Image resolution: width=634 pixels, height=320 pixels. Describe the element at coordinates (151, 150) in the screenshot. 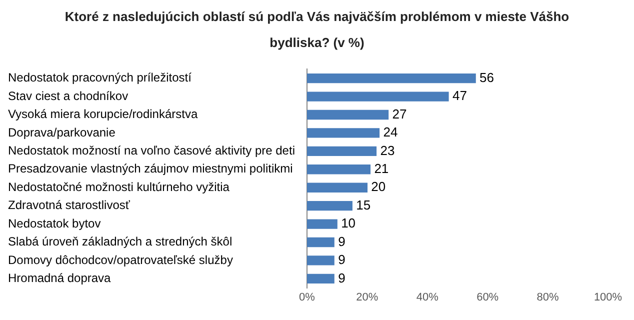

I see `y-tick-label: Nedostatok možností na voľno časové aktivity pre deti` at that location.